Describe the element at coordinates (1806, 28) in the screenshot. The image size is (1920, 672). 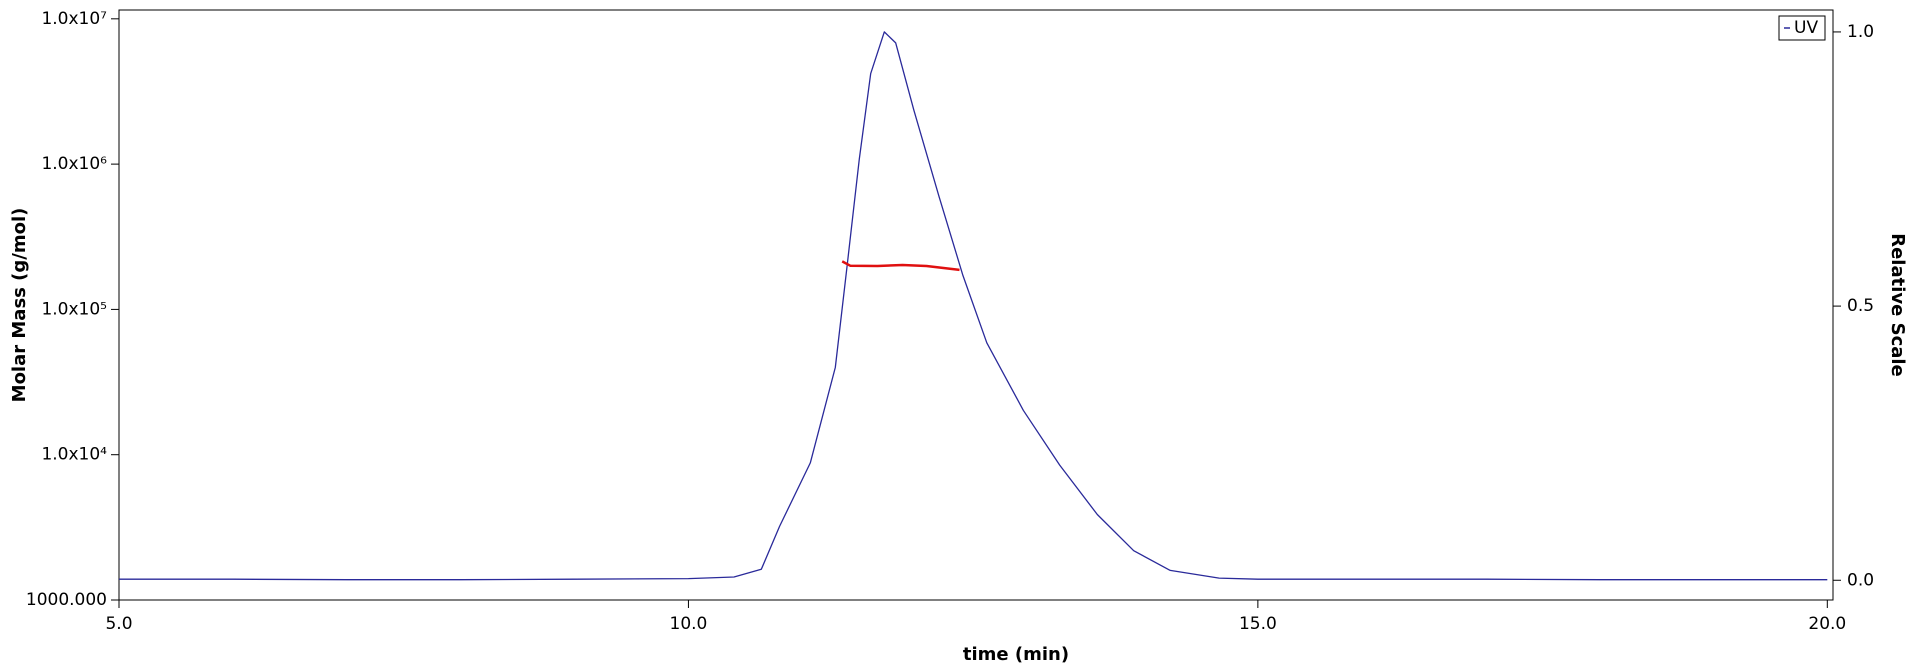
I see `legend-label: UV` at that location.